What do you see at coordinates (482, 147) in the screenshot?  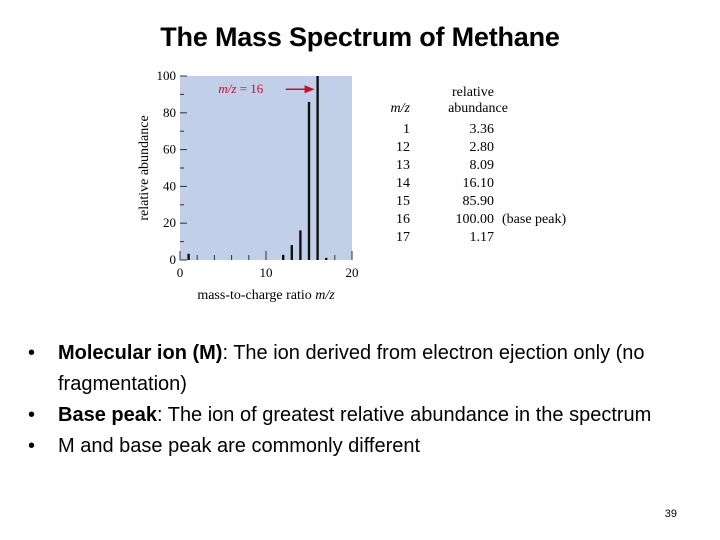 I see `table-cell-abundance: 2.80` at bounding box center [482, 147].